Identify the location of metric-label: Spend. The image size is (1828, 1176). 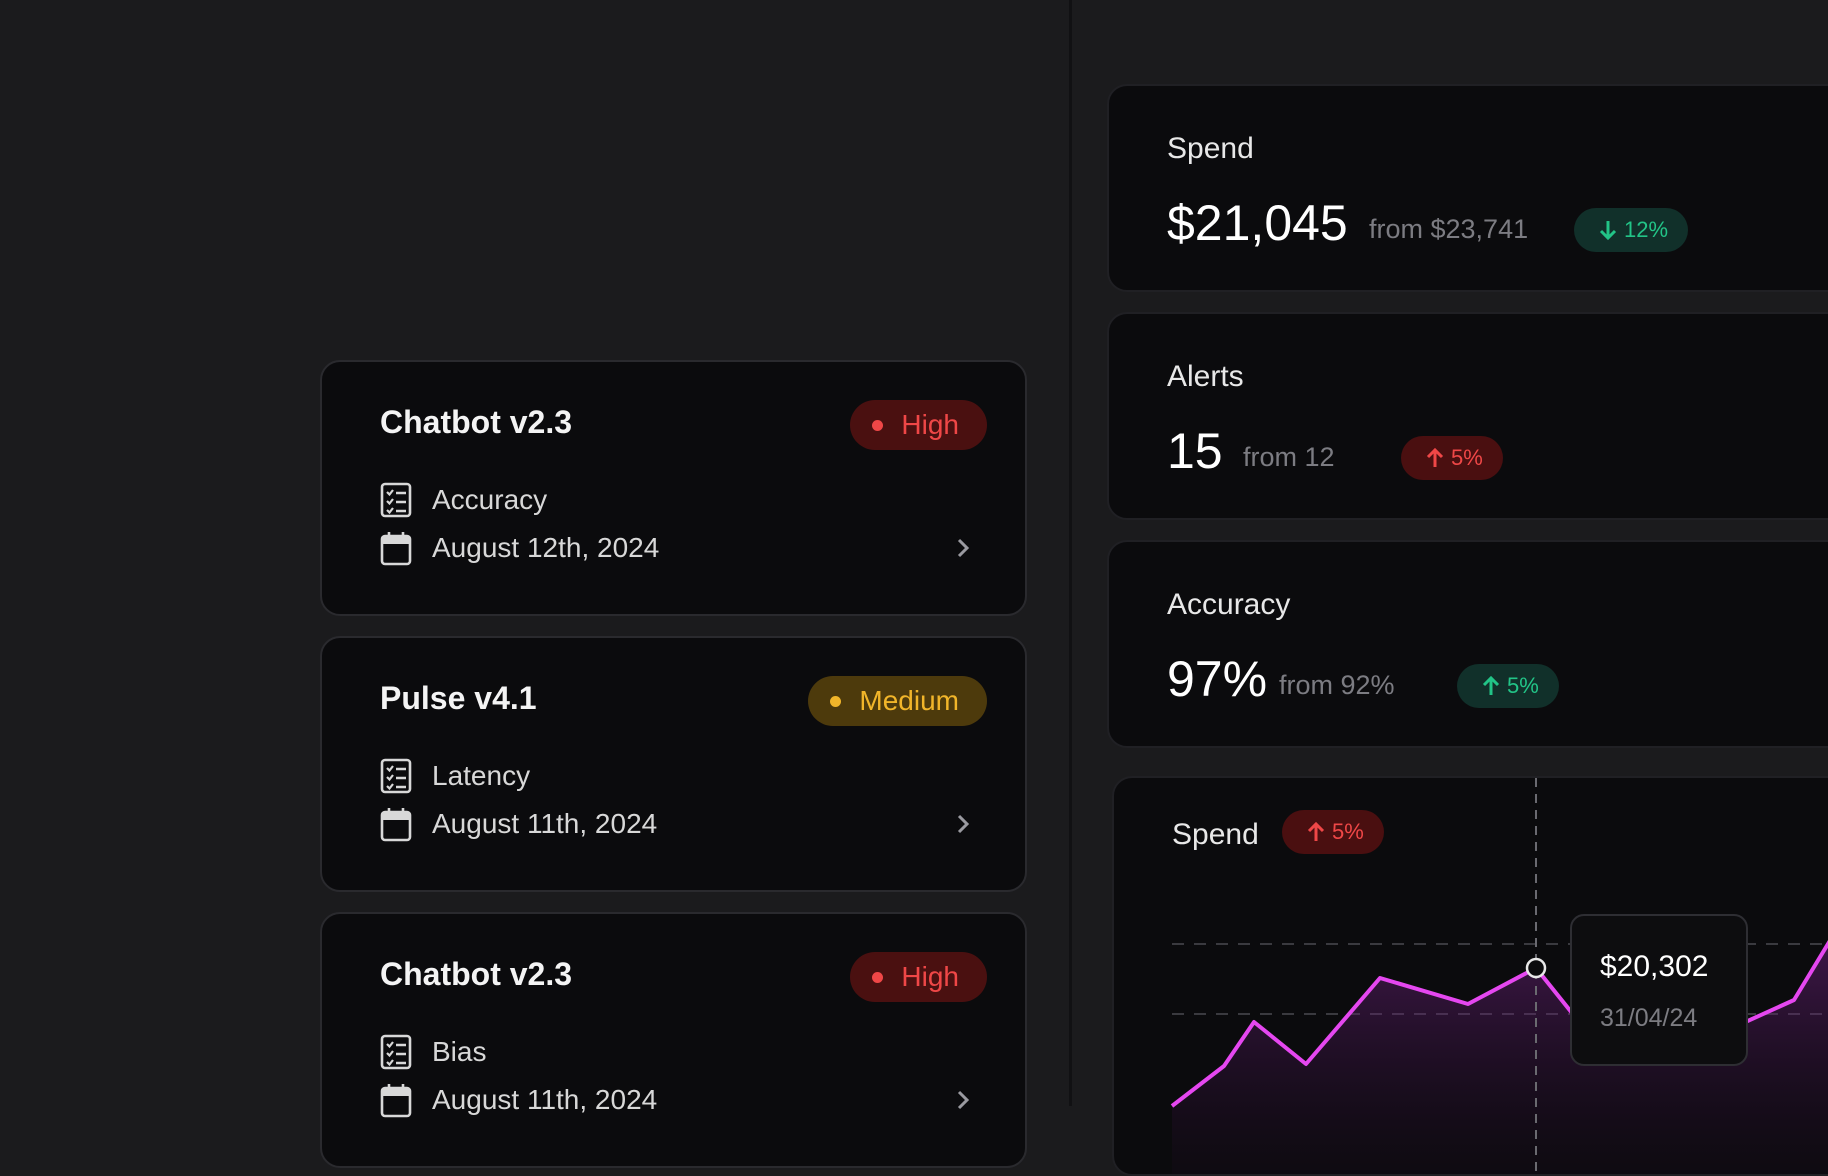
(1210, 148).